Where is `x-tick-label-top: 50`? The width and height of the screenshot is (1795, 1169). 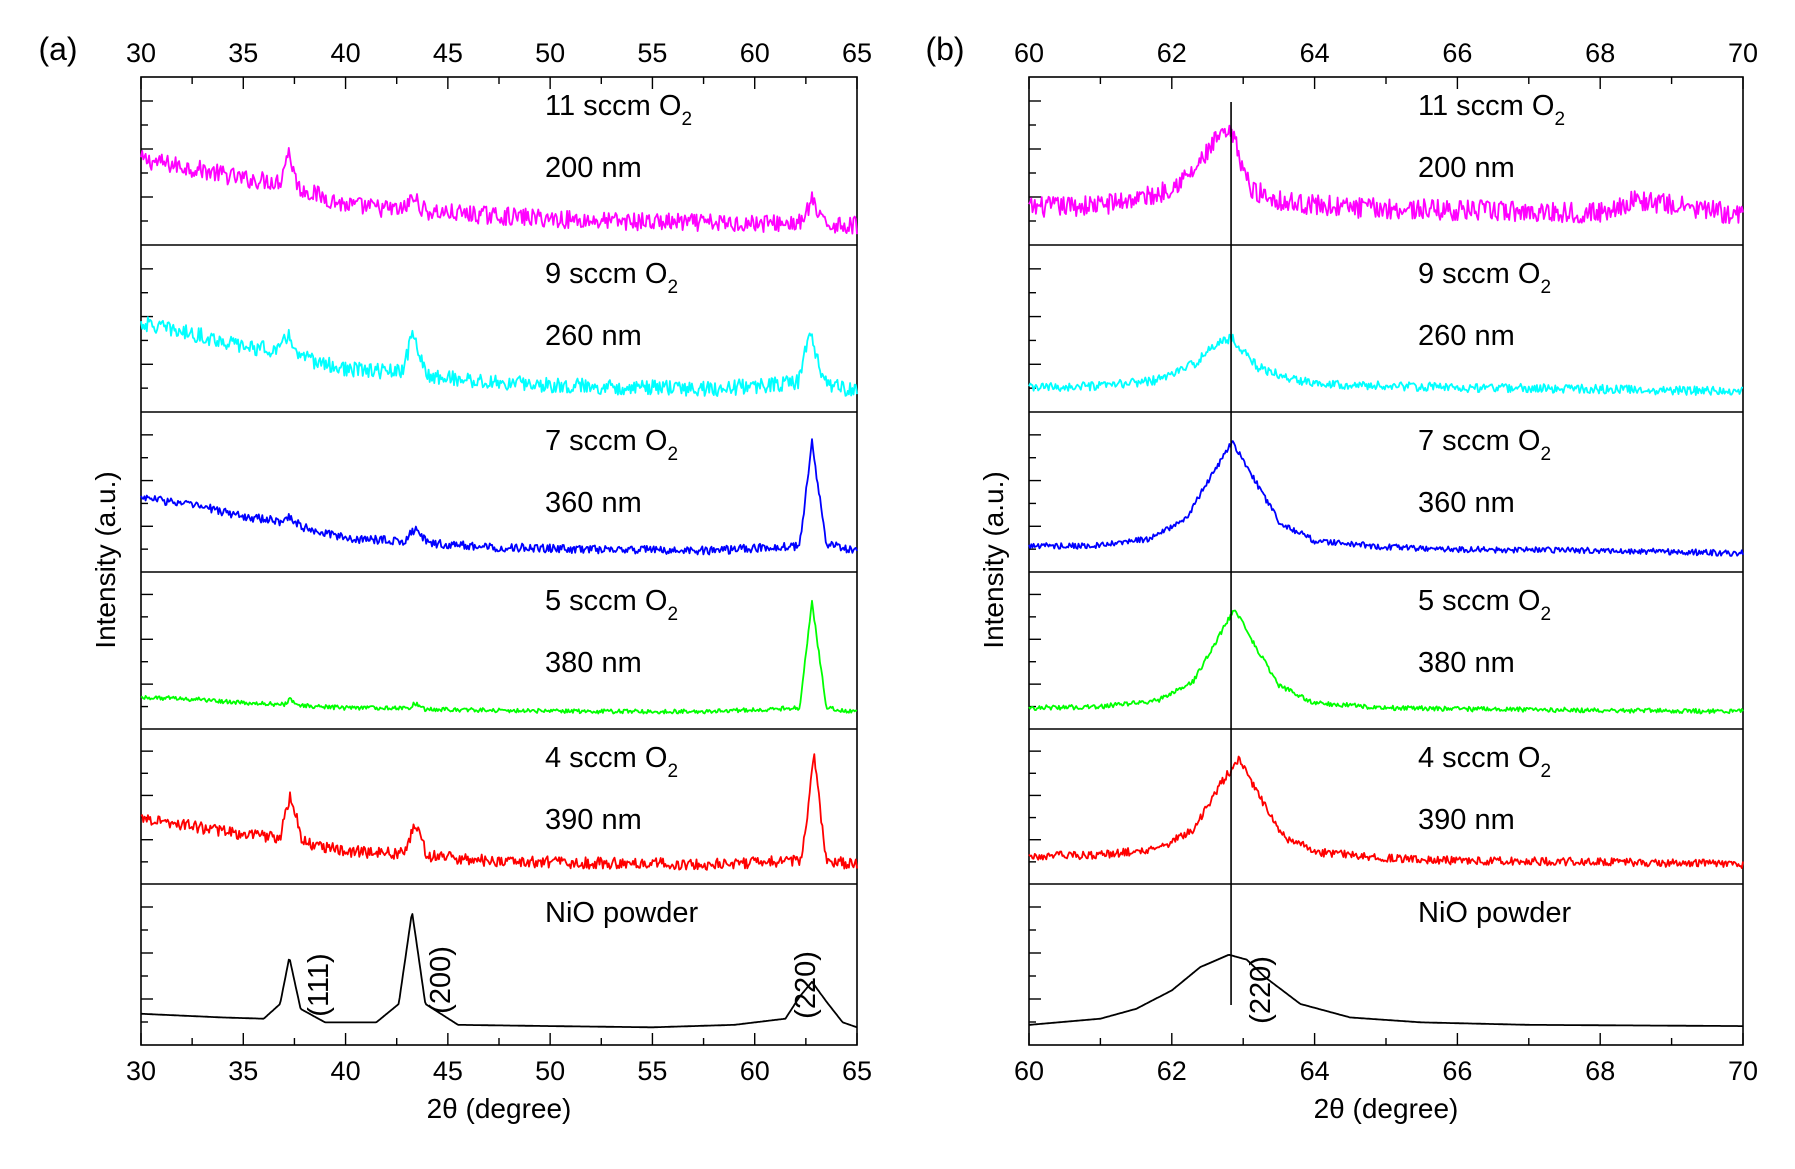 x-tick-label-top: 50 is located at coordinates (550, 53).